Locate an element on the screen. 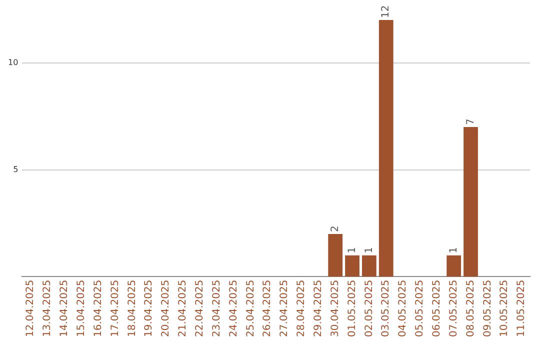 This screenshot has height=340, width=540. x-tick-label: 02.05.2025 is located at coordinates (369, 309).